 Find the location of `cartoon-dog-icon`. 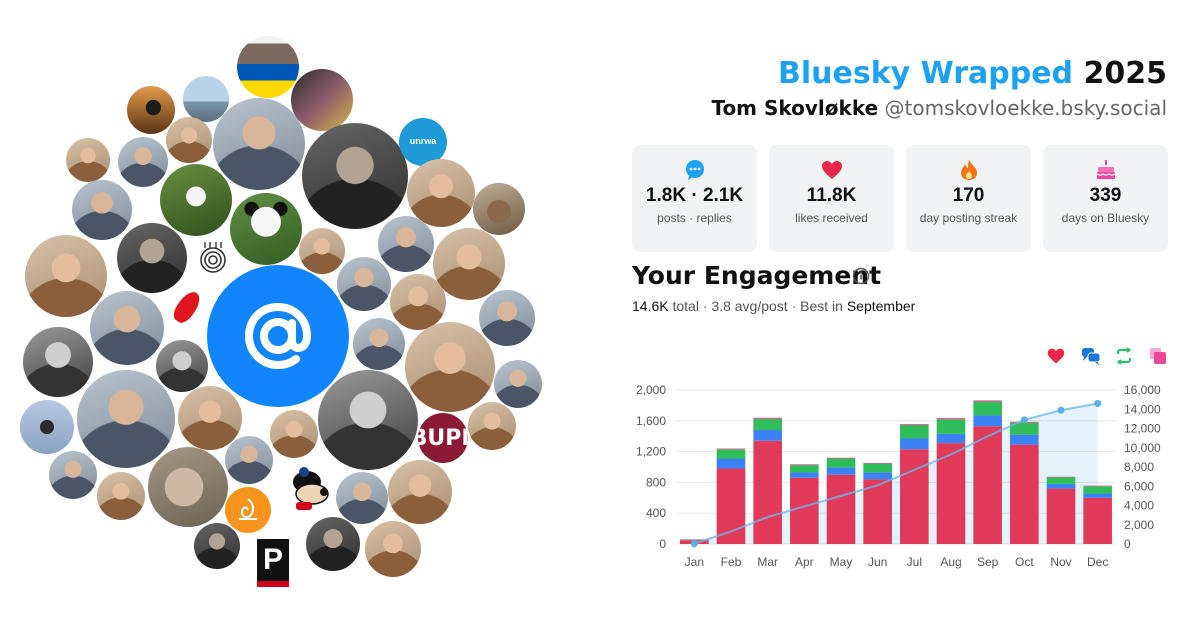

cartoon-dog-icon is located at coordinates (307, 491).